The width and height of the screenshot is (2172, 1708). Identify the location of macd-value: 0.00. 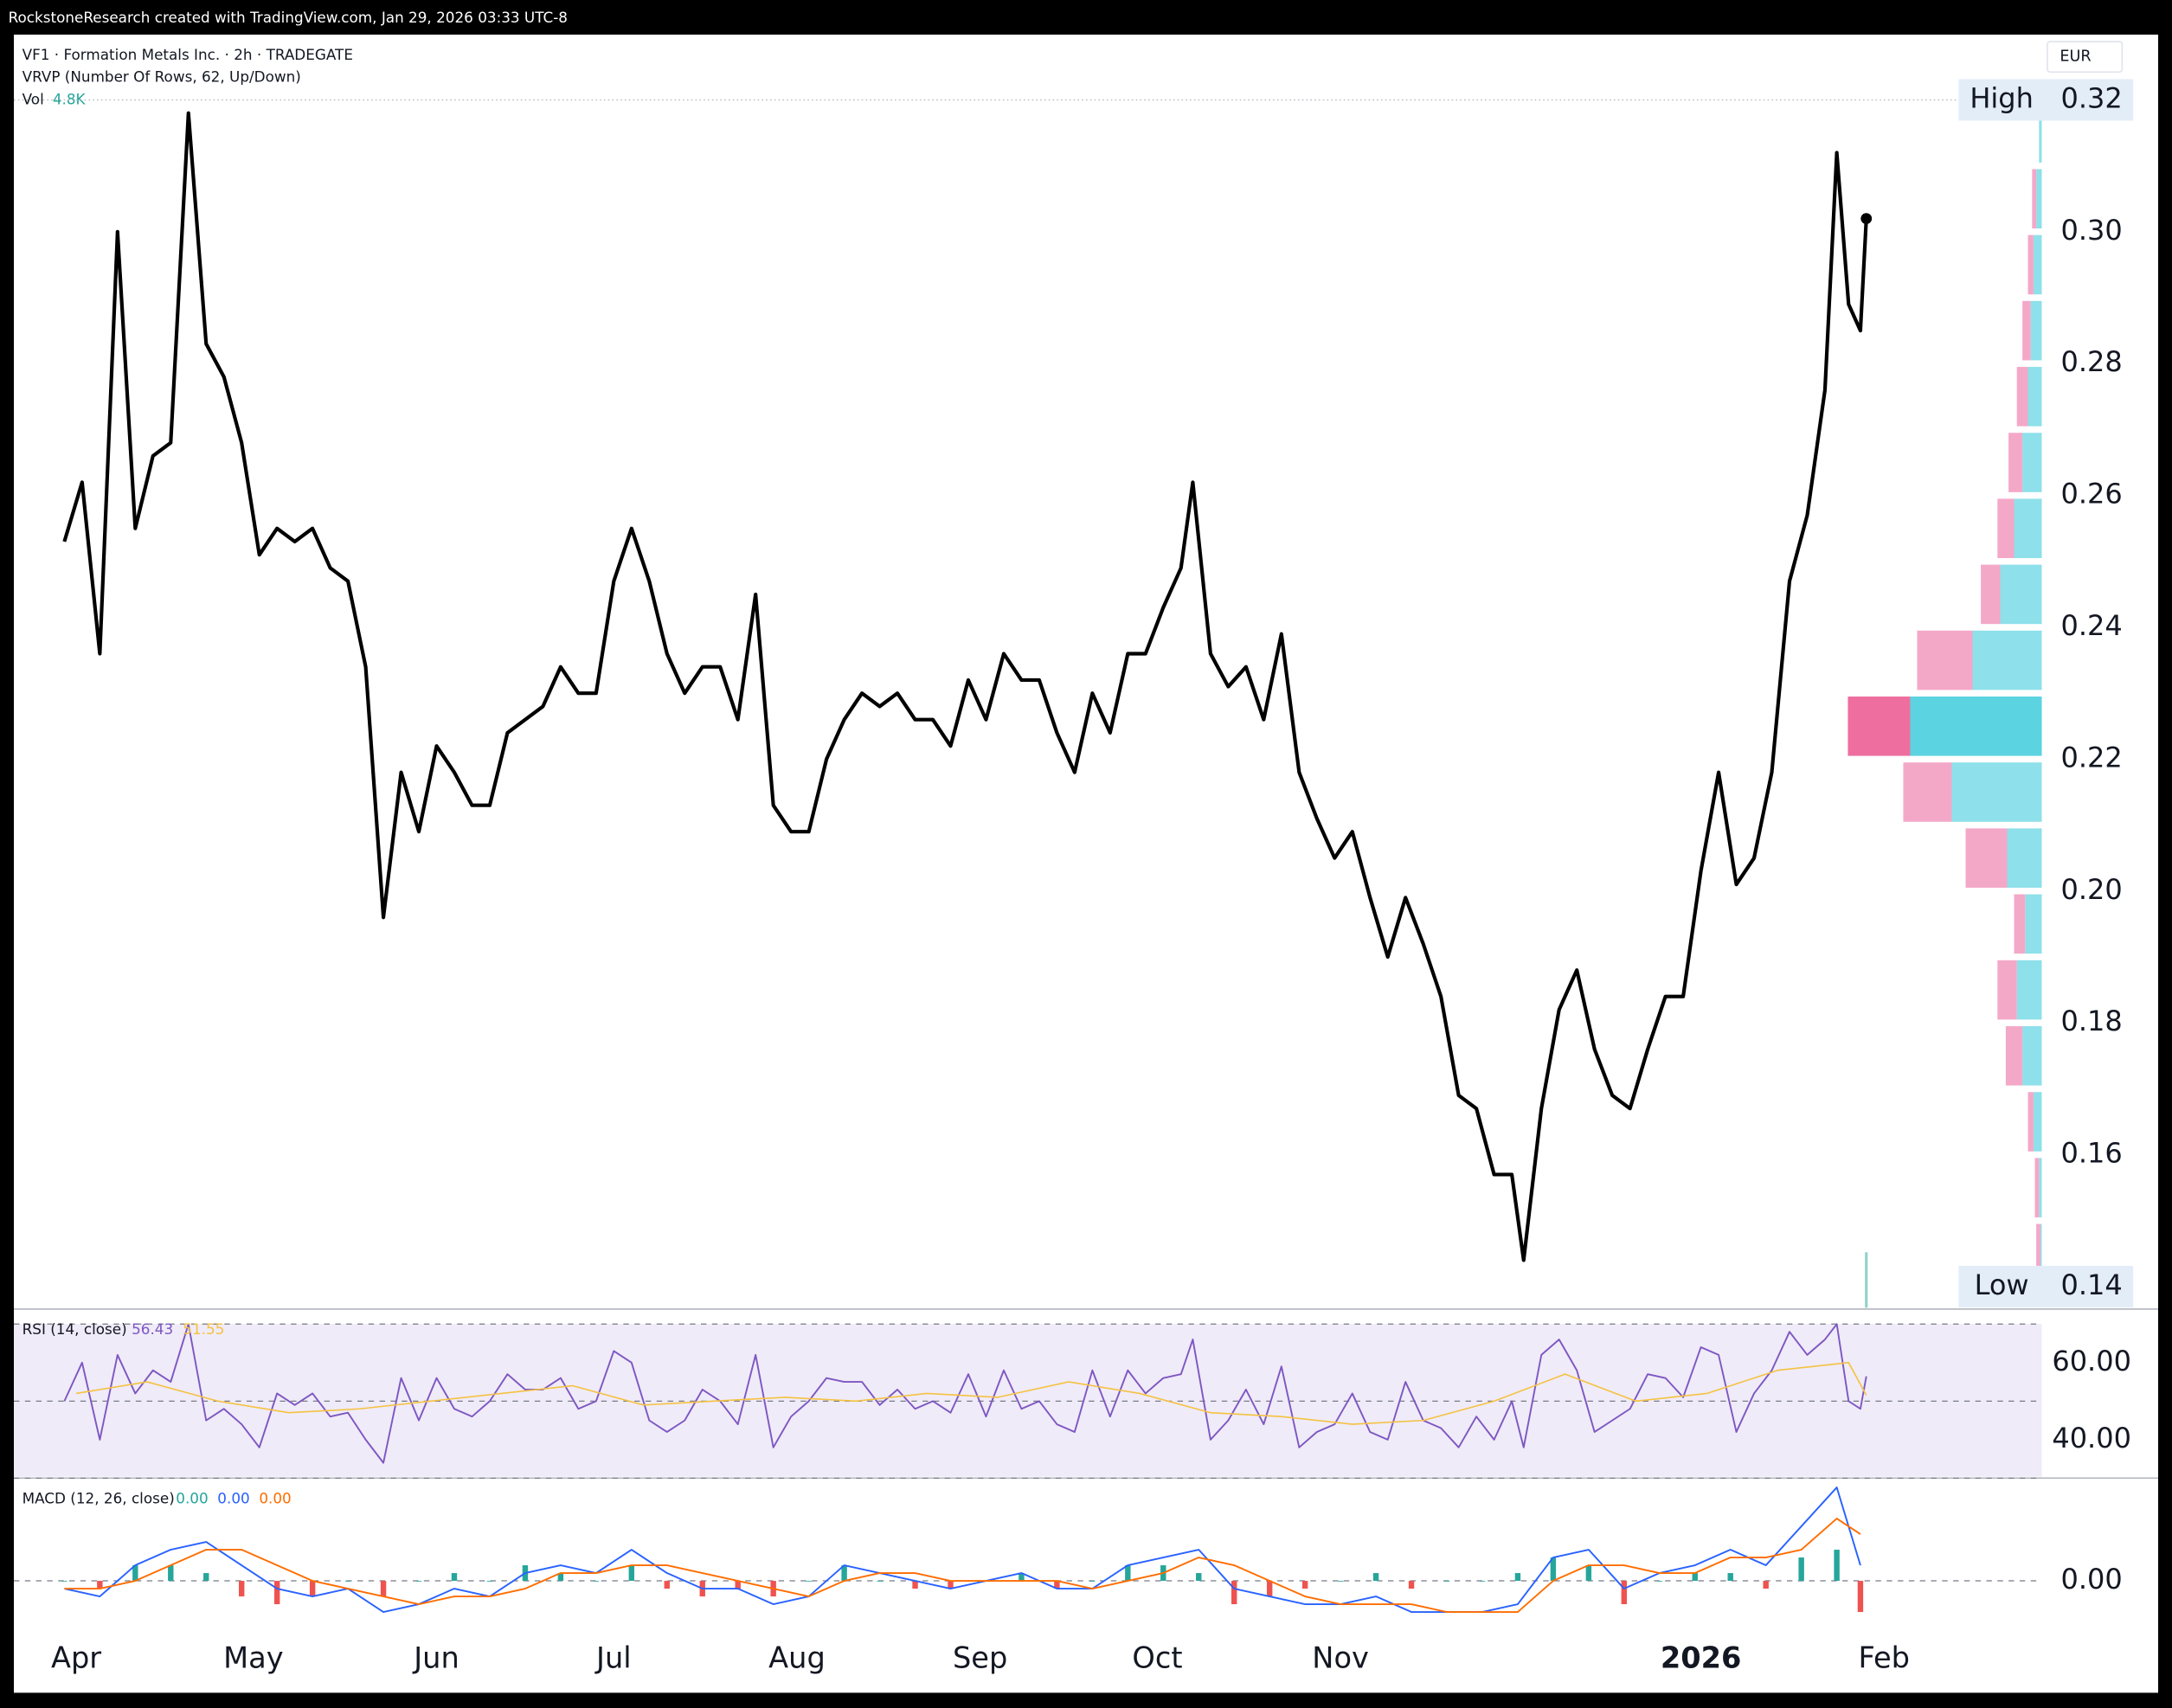
(233, 1498).